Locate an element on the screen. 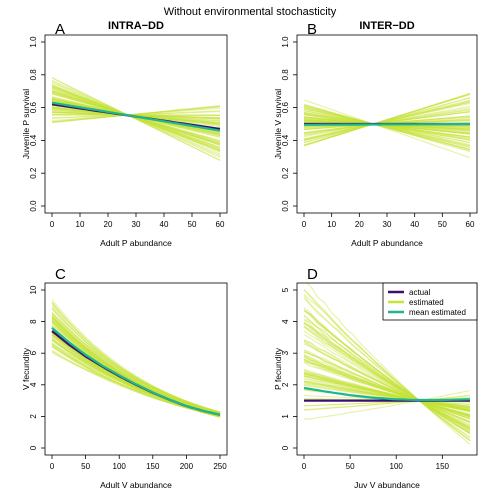  y-tick-label: 0.0 is located at coordinates (33, 206).